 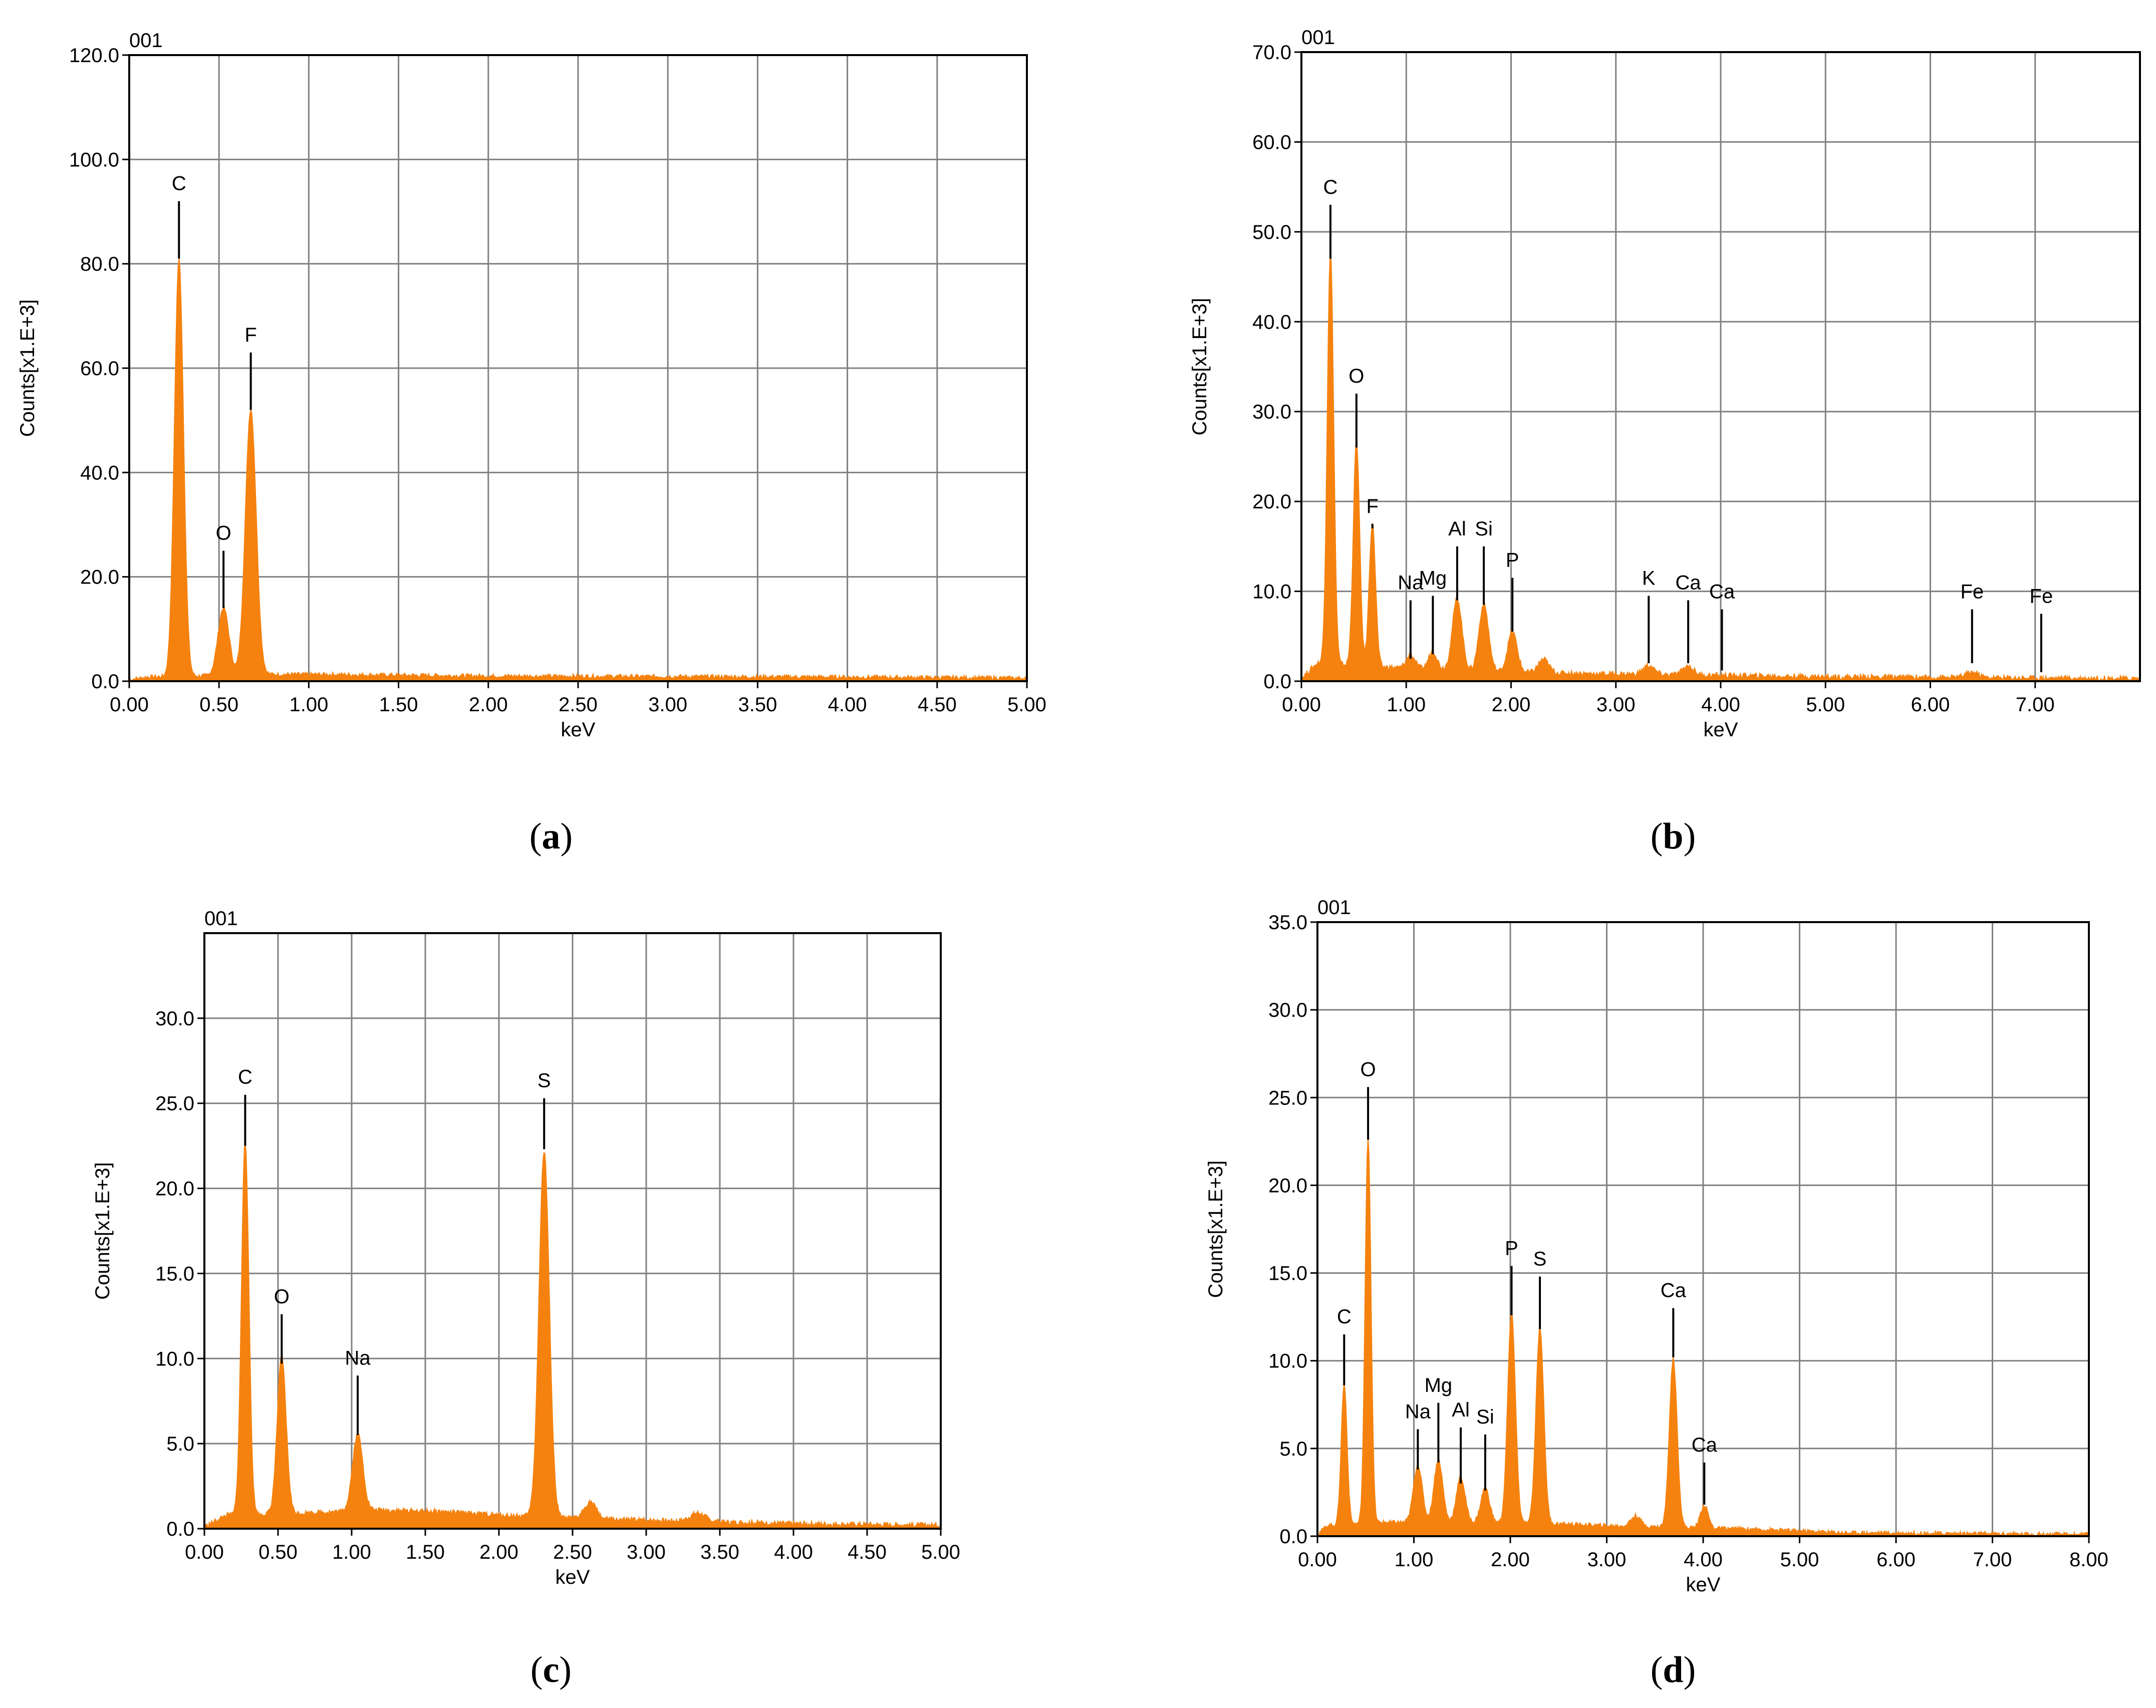 What do you see at coordinates (94, 160) in the screenshot?
I see `y-tick-label: 100.0` at bounding box center [94, 160].